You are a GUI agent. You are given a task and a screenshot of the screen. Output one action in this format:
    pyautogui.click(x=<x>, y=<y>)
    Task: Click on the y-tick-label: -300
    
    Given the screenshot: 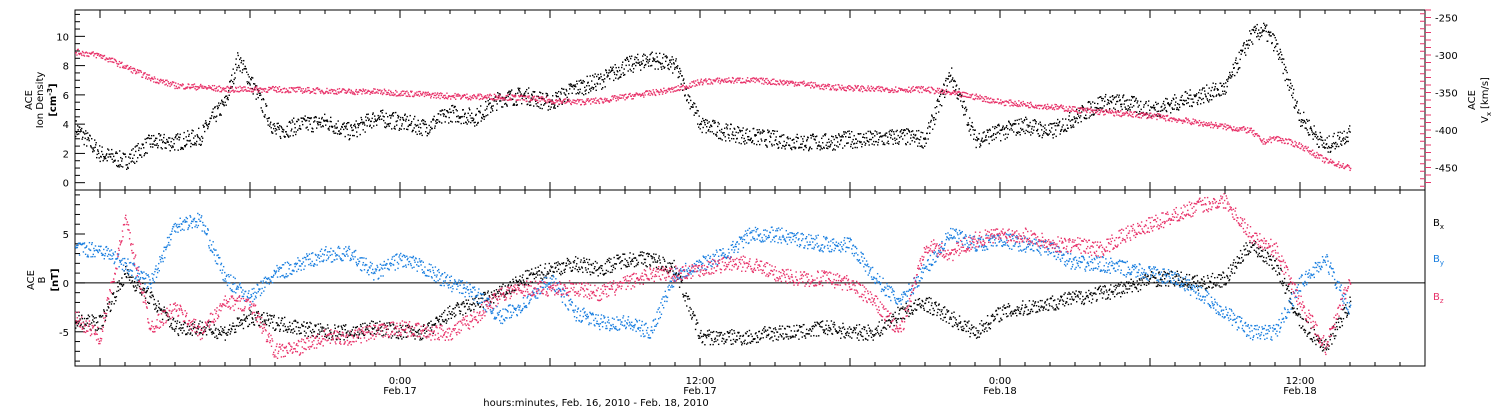 What is the action you would take?
    pyautogui.click(x=1446, y=56)
    